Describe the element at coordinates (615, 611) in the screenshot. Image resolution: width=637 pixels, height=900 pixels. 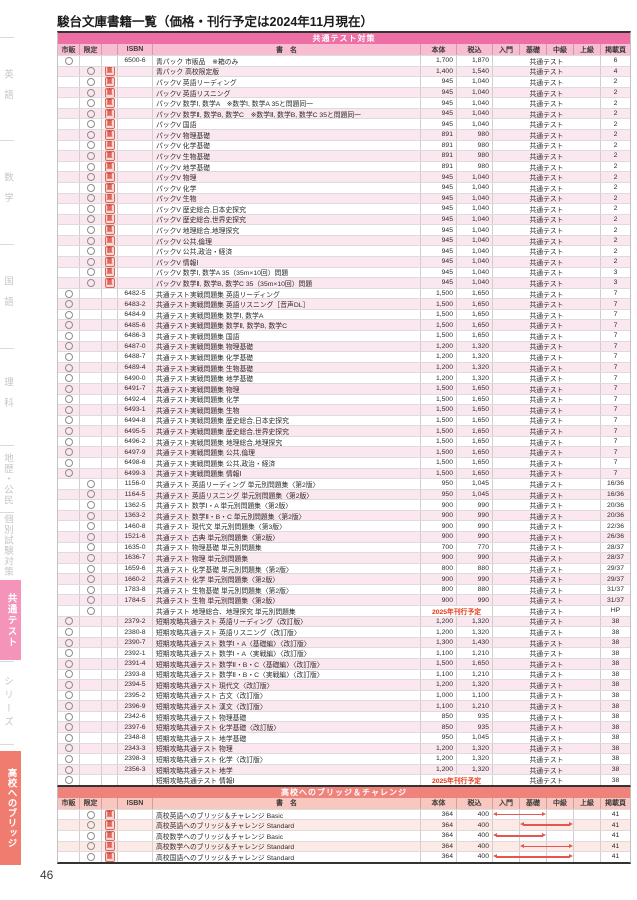
I see `cell-page-ref: HP` at that location.